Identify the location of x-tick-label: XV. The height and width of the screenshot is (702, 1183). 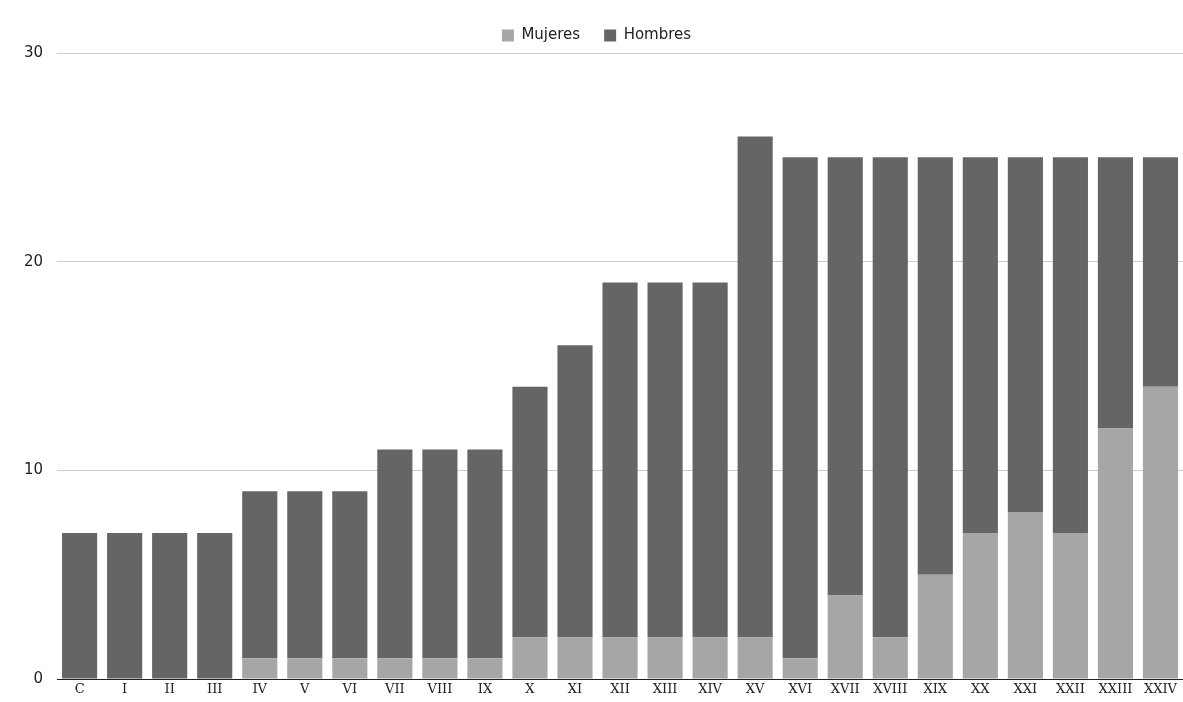
(755, 689).